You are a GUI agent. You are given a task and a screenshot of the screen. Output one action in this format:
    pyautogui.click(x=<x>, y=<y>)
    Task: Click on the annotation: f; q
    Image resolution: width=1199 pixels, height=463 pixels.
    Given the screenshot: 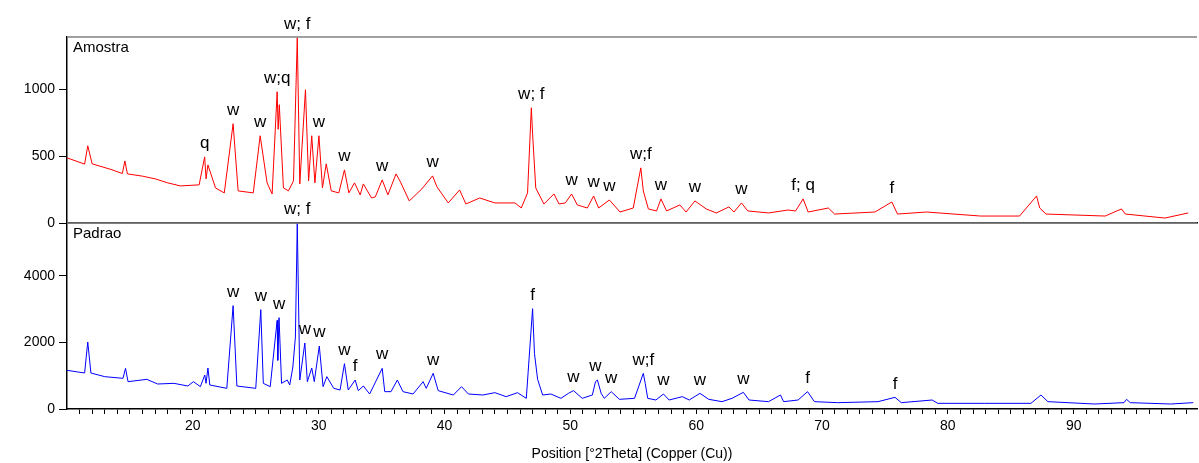 What is the action you would take?
    pyautogui.click(x=803, y=185)
    